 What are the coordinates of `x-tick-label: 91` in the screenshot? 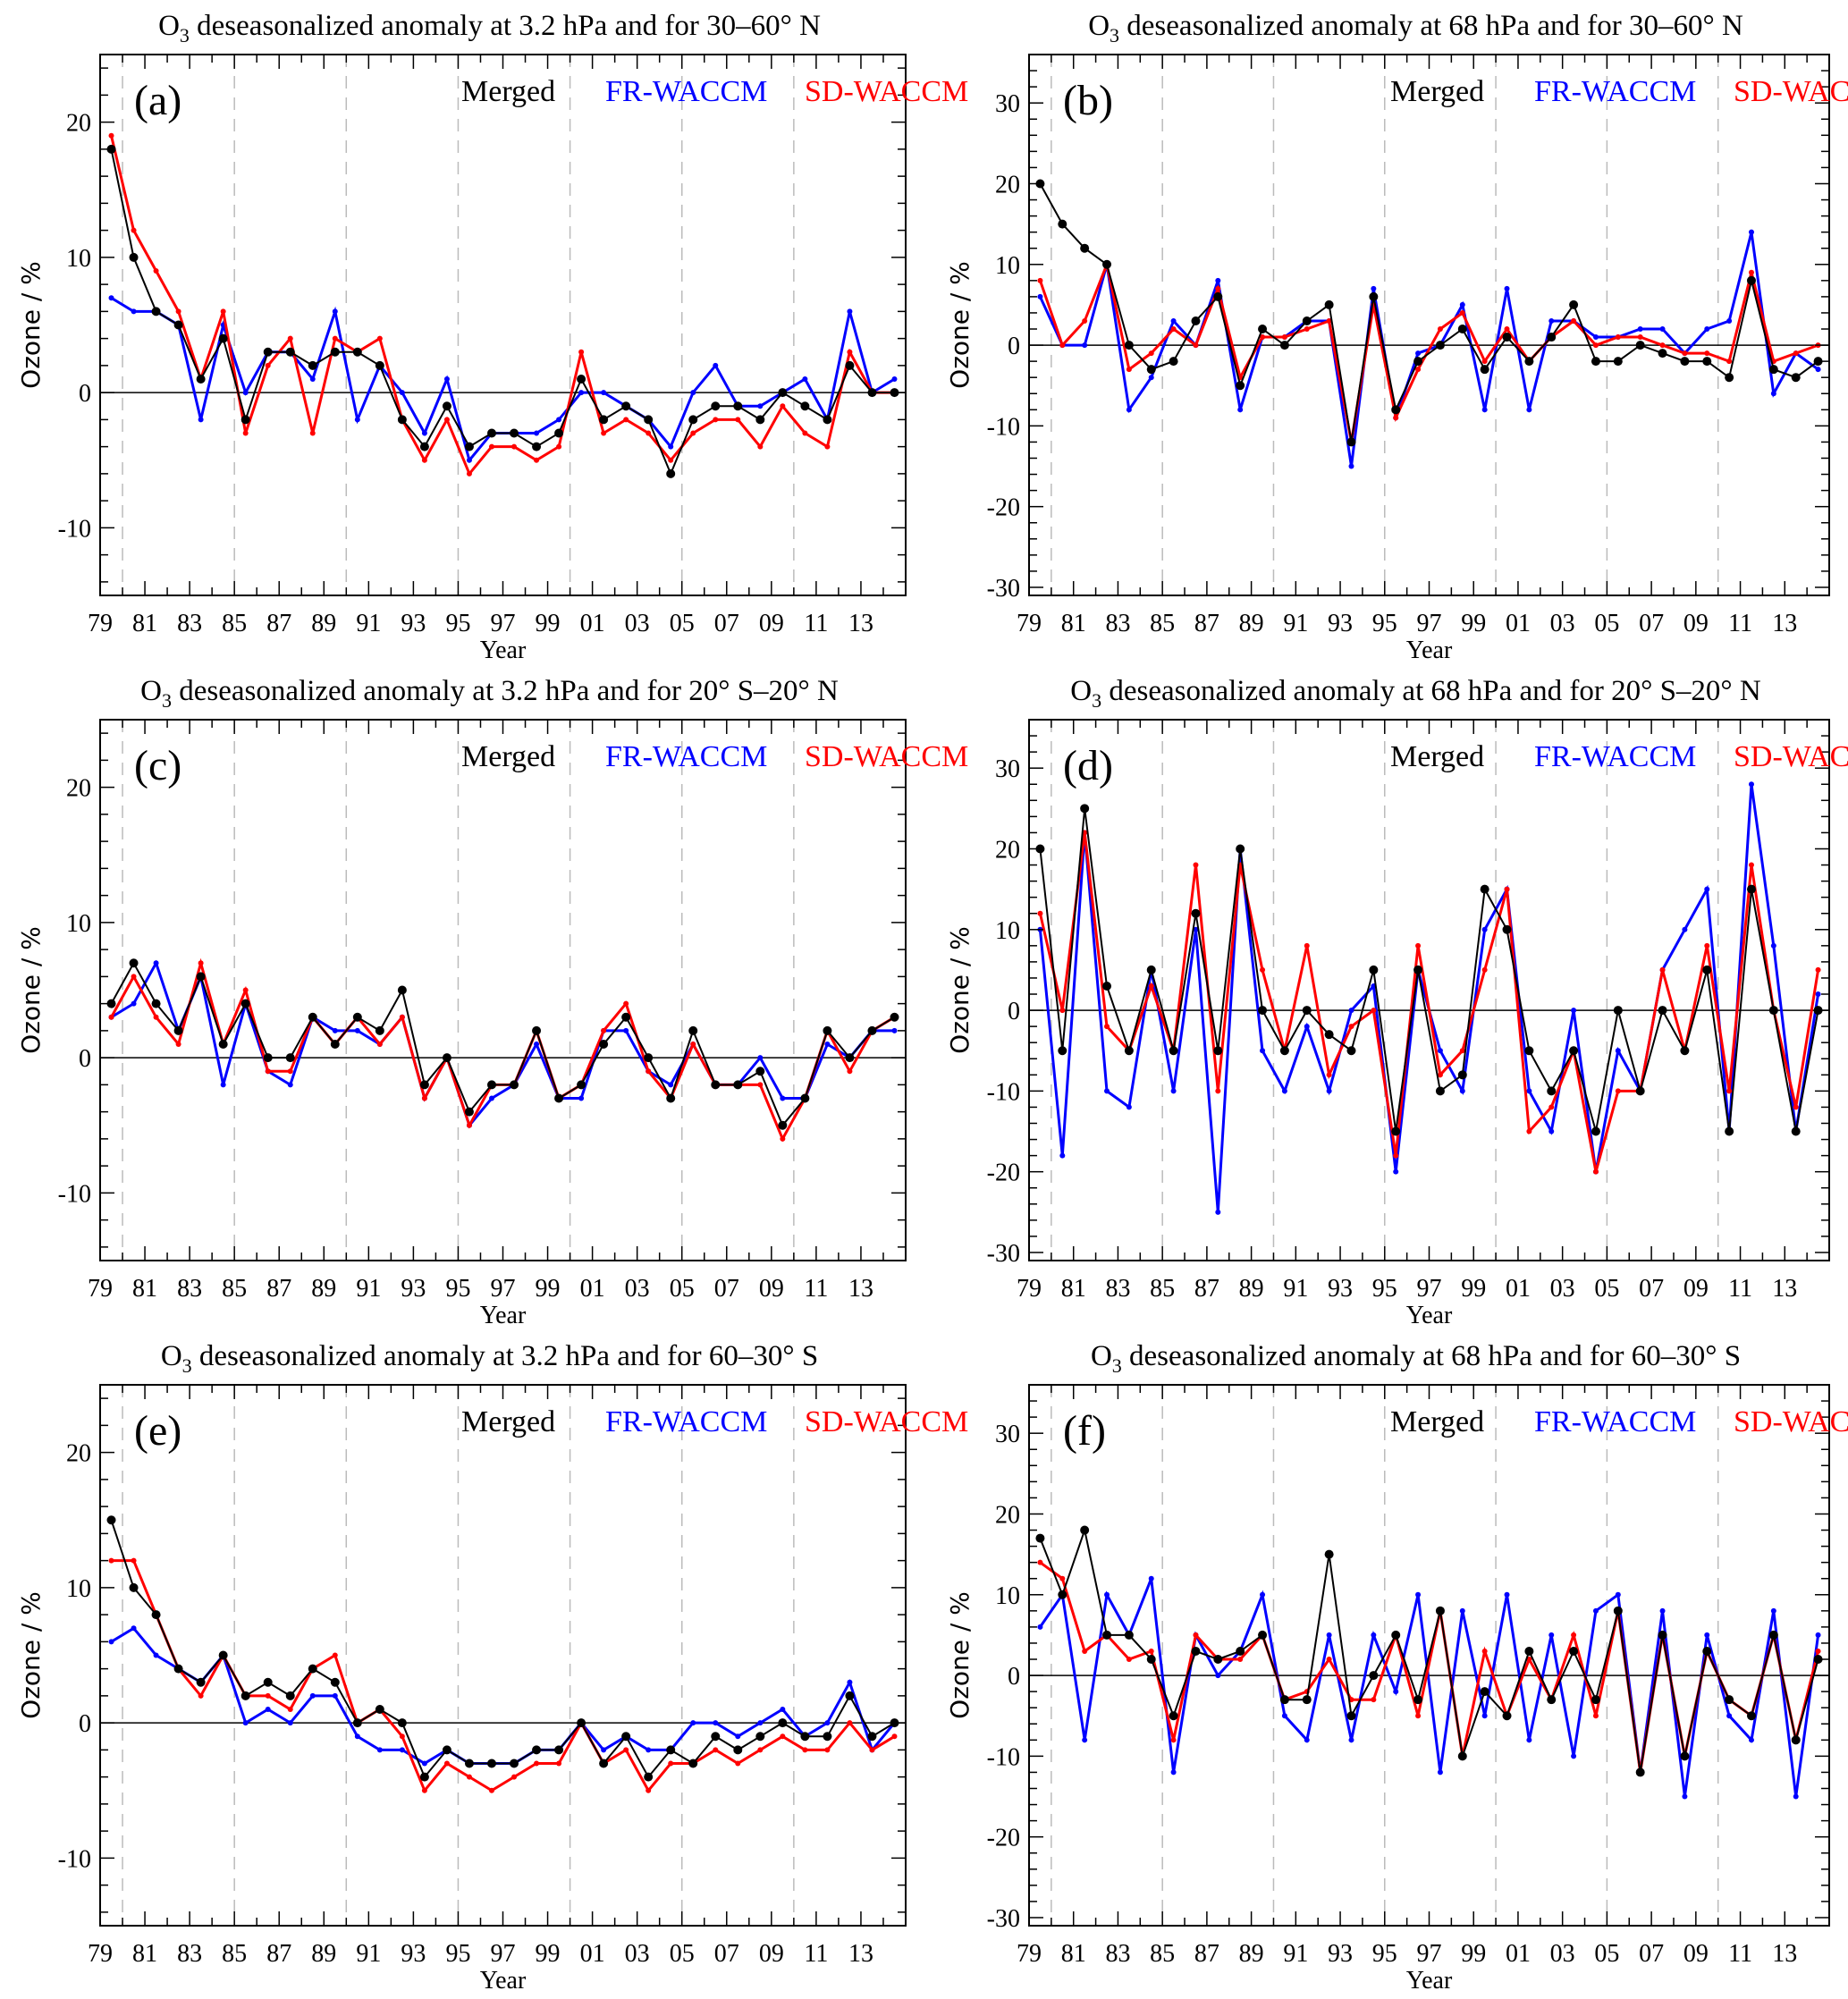 It's located at (1295, 1289).